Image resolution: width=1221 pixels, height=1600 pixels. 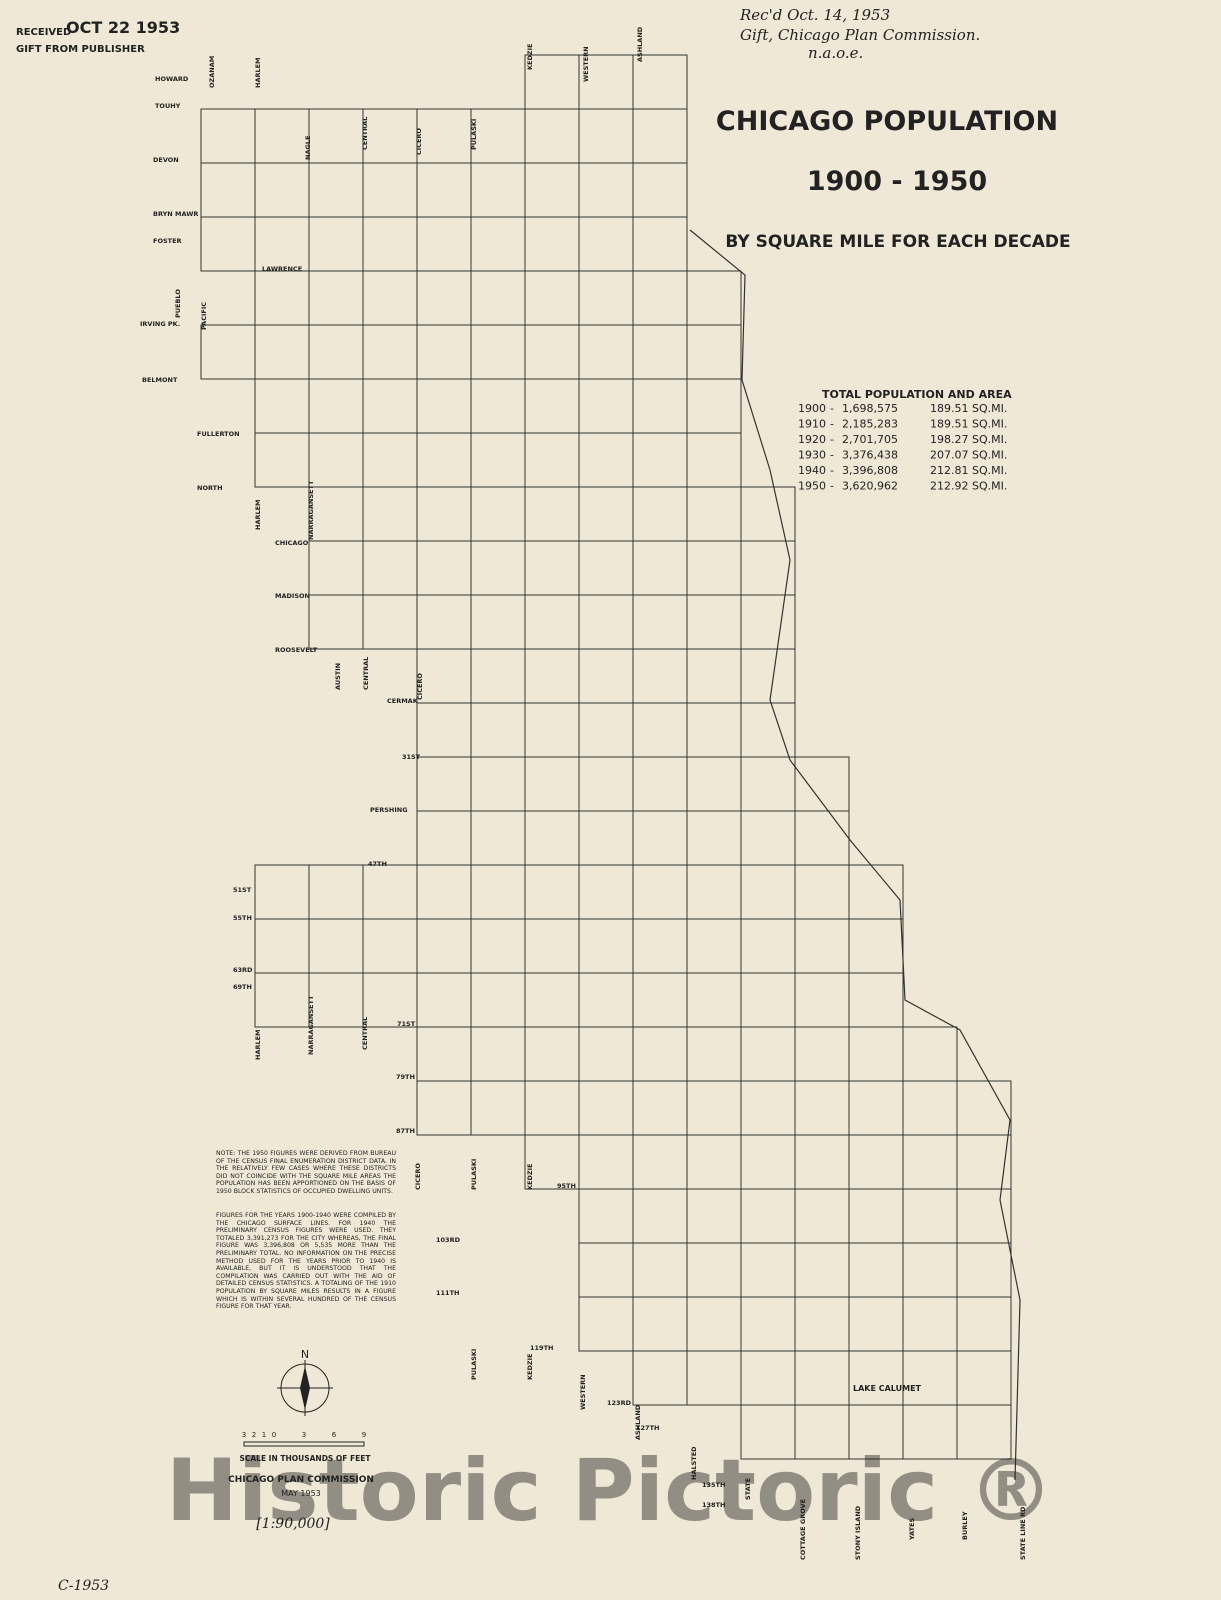 What do you see at coordinates (175, 214) in the screenshot?
I see `street-label: BRYN MAWR` at bounding box center [175, 214].